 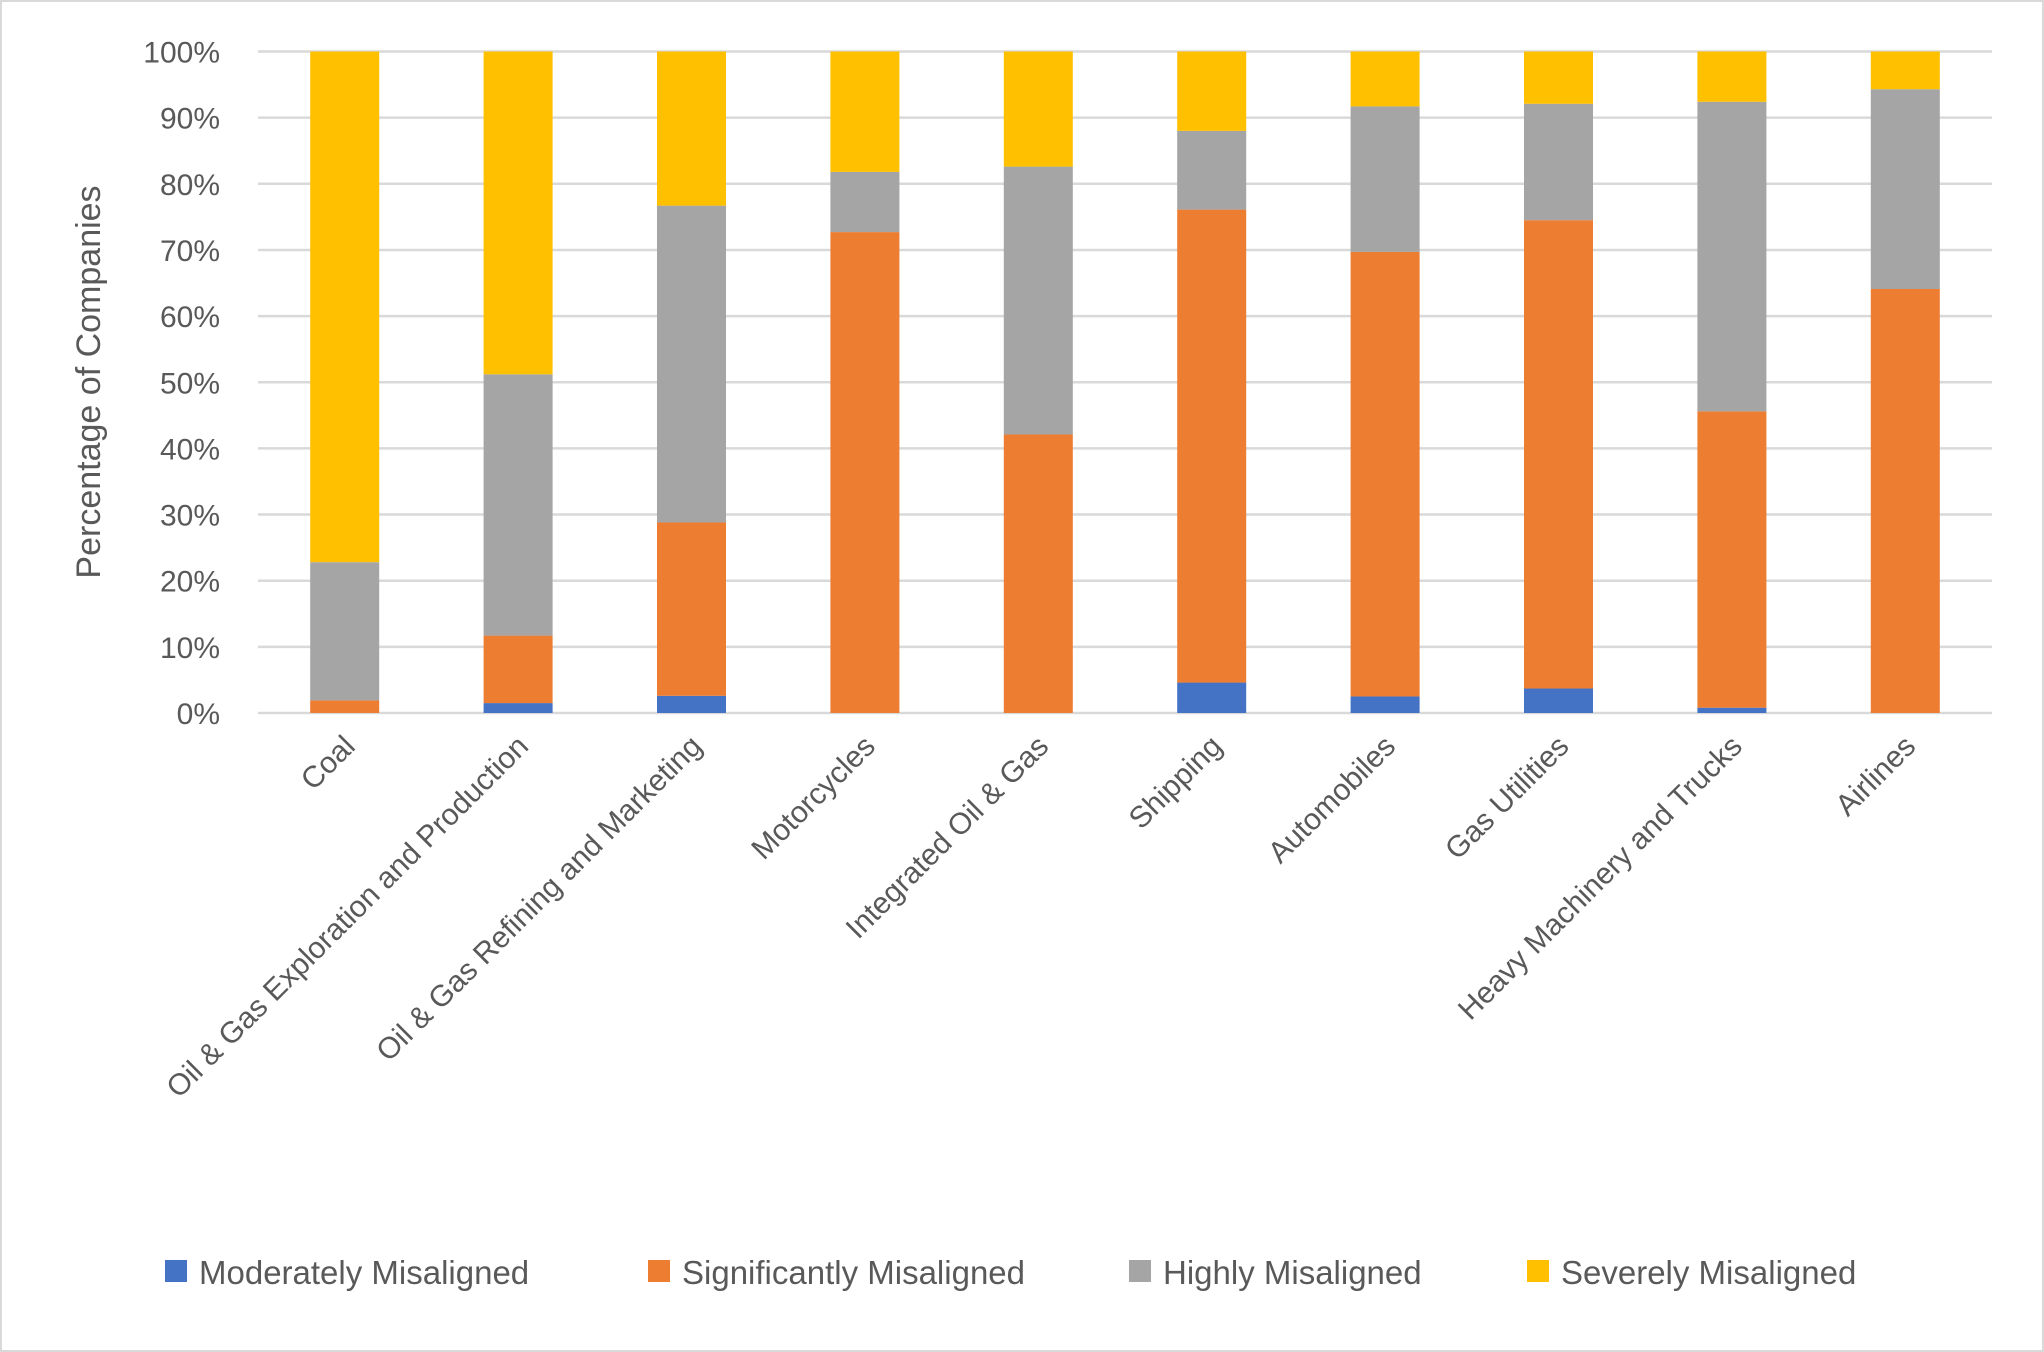 What do you see at coordinates (364, 1272) in the screenshot?
I see `legend-label: Moderately Misaligned` at bounding box center [364, 1272].